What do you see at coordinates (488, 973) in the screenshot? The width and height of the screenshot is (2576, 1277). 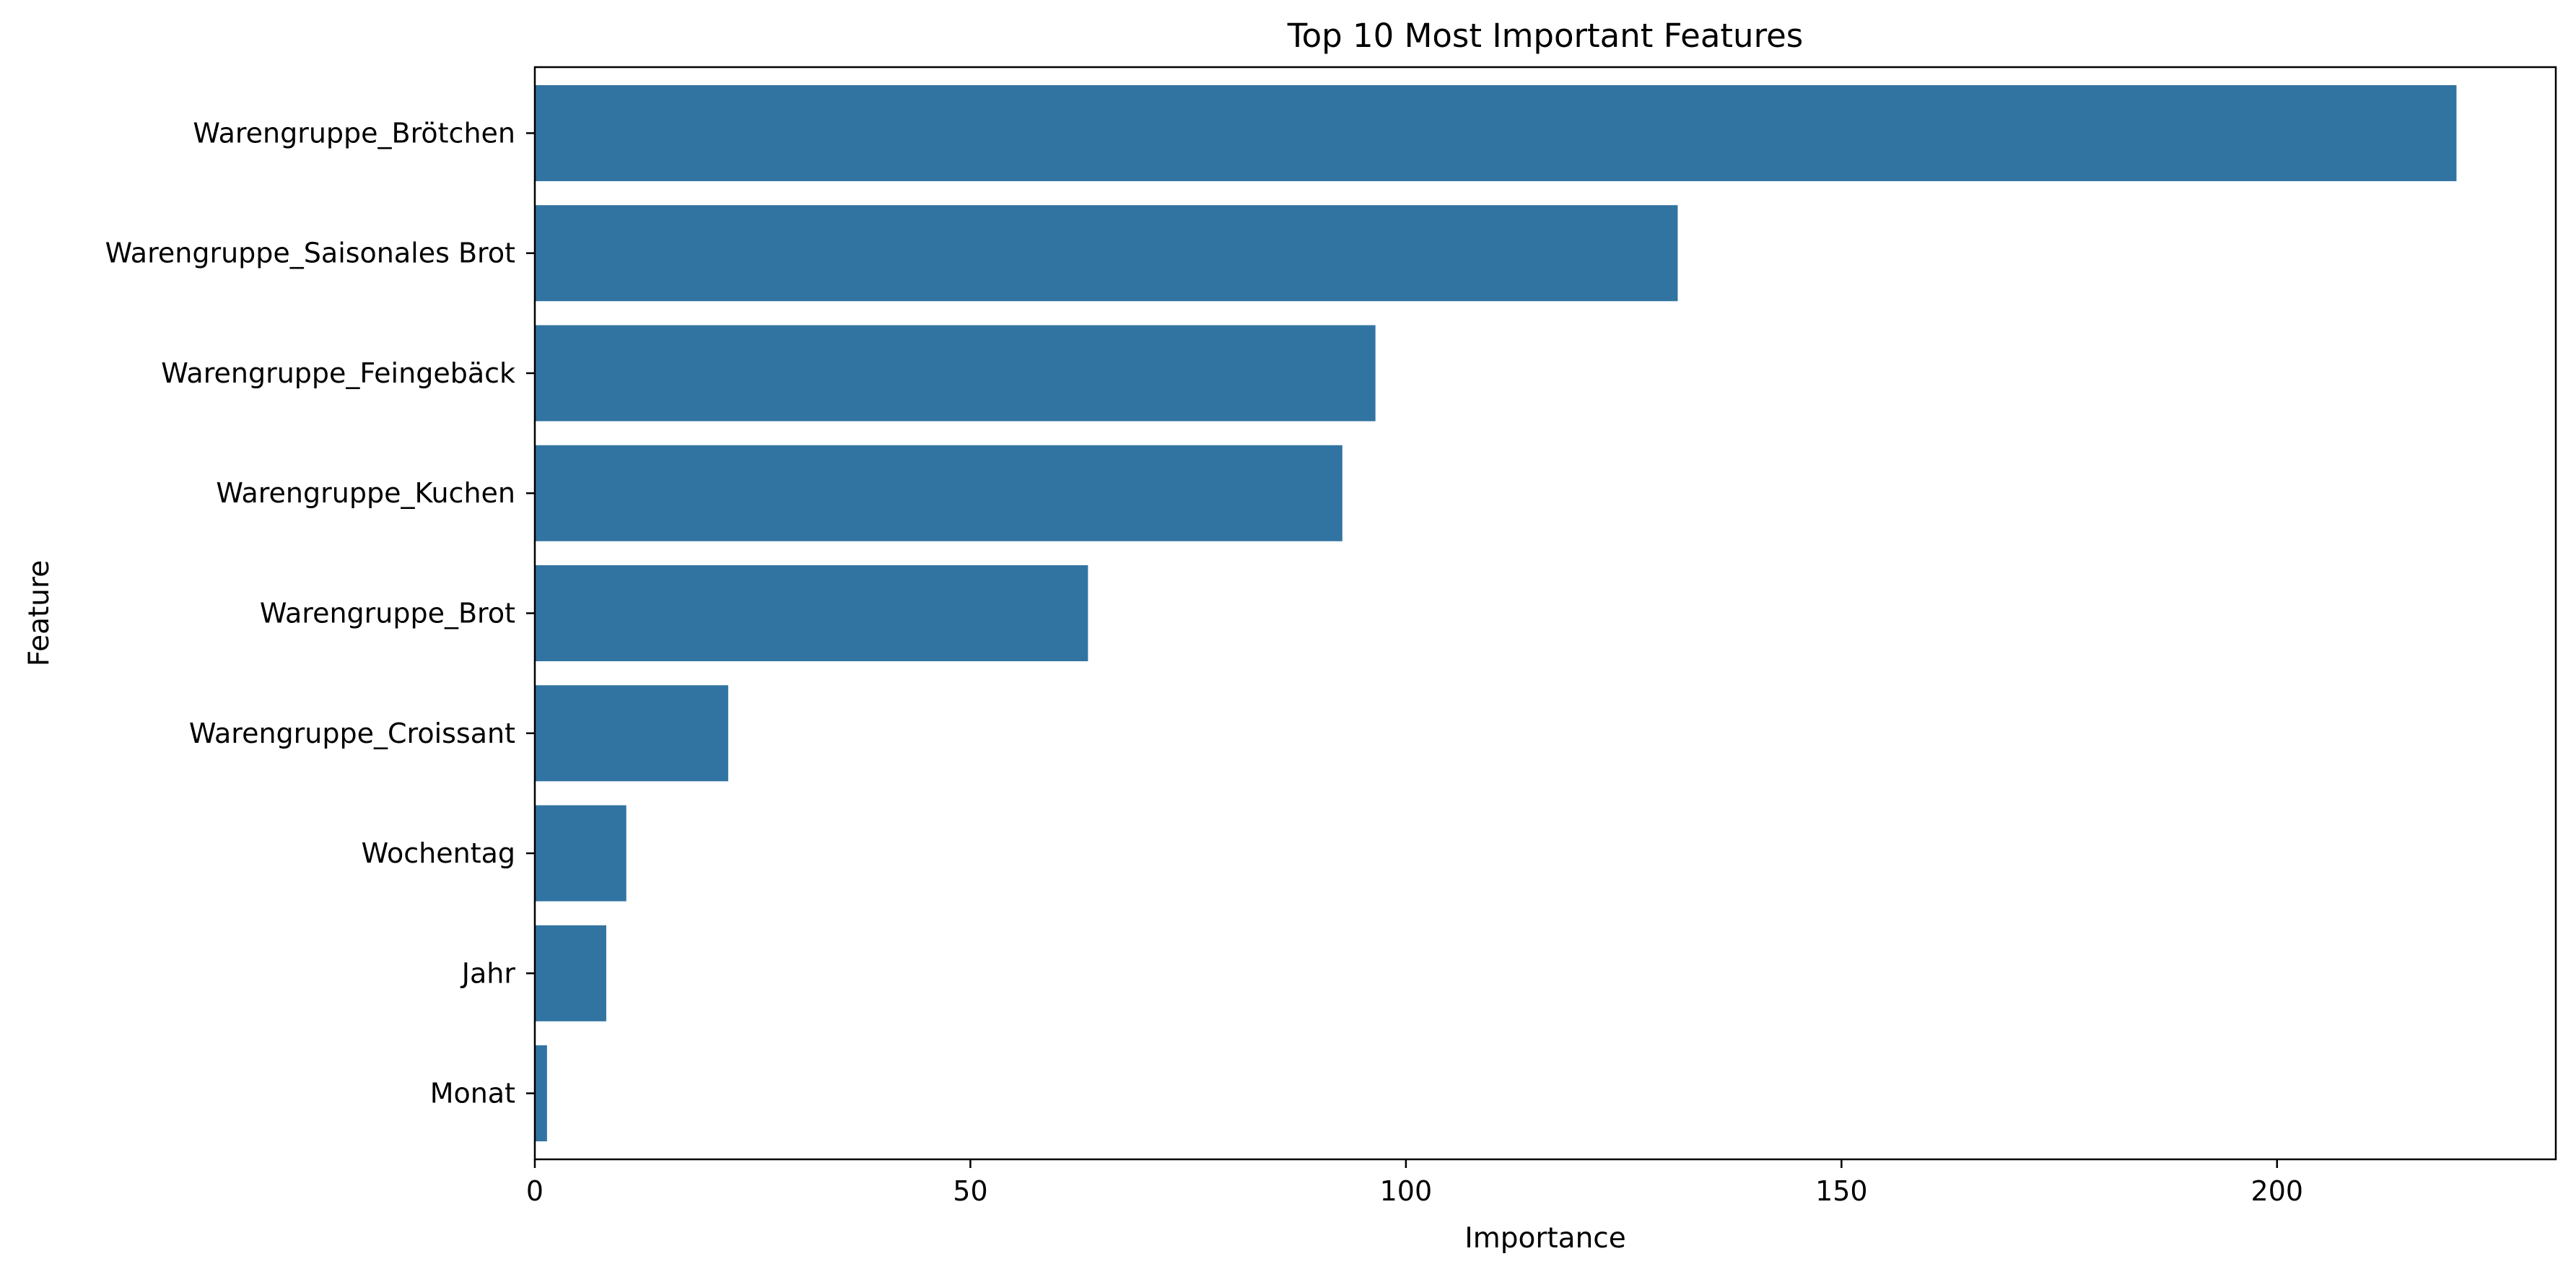 I see `y-tick-label: Jahr` at bounding box center [488, 973].